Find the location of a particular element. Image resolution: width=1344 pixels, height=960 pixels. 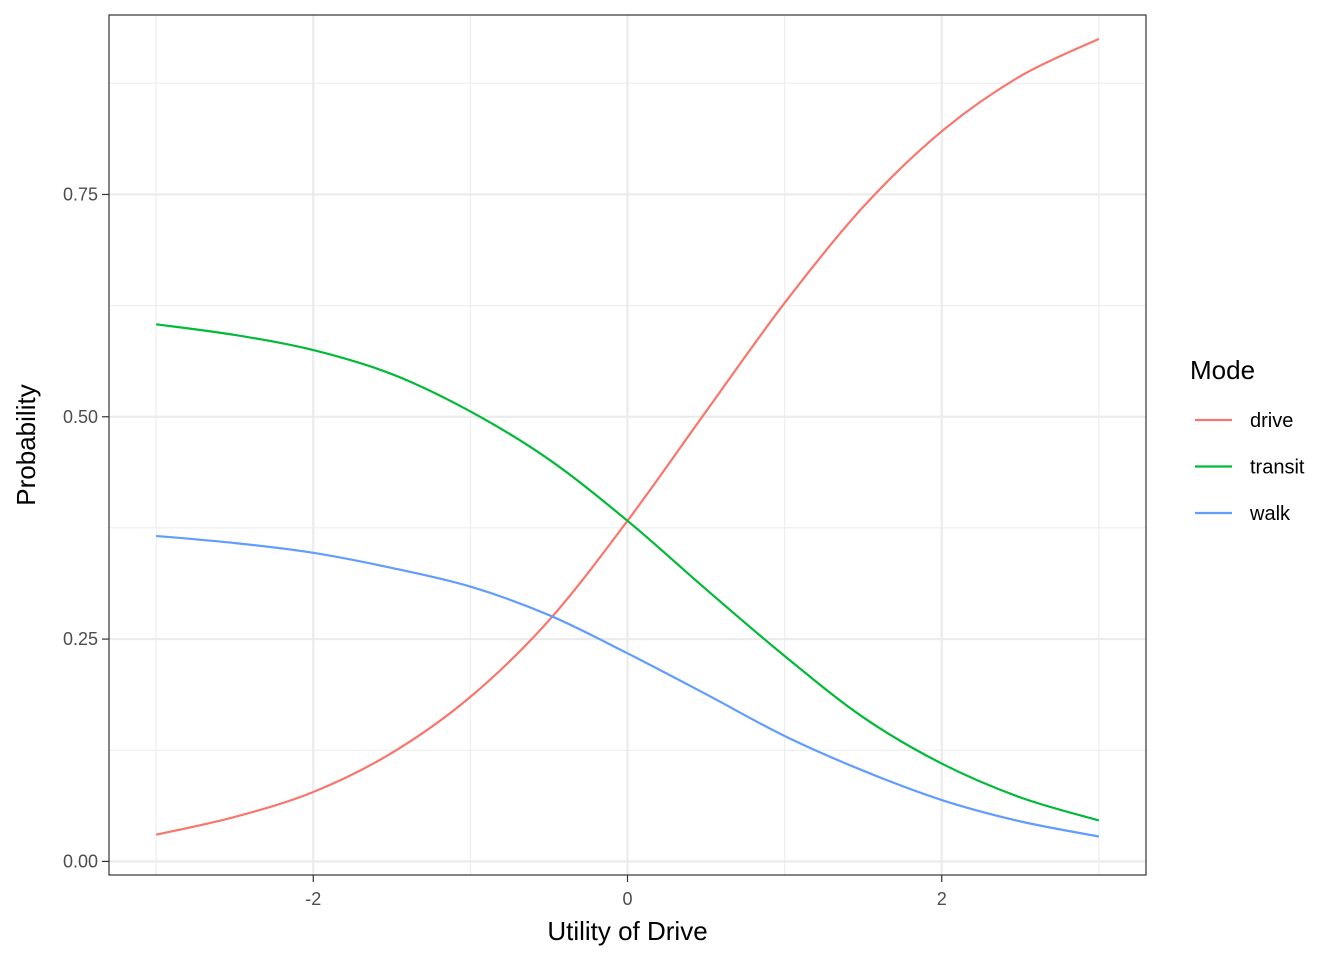

legend-title: Mode is located at coordinates (1222, 370).